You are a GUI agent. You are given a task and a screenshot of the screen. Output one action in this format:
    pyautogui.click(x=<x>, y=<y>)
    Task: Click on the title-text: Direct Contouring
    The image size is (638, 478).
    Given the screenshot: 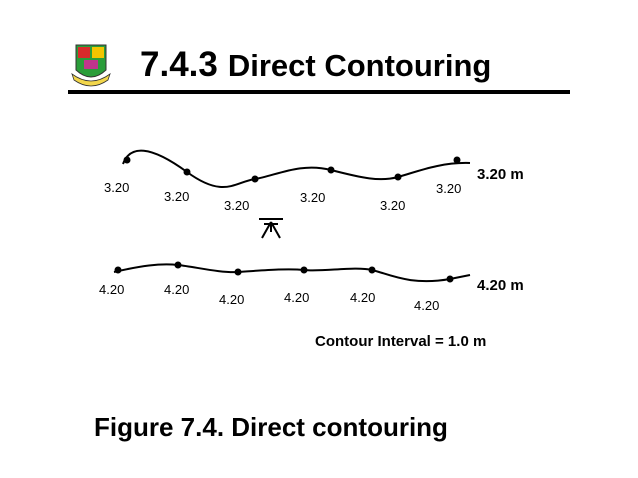 What is the action you would take?
    pyautogui.click(x=360, y=65)
    